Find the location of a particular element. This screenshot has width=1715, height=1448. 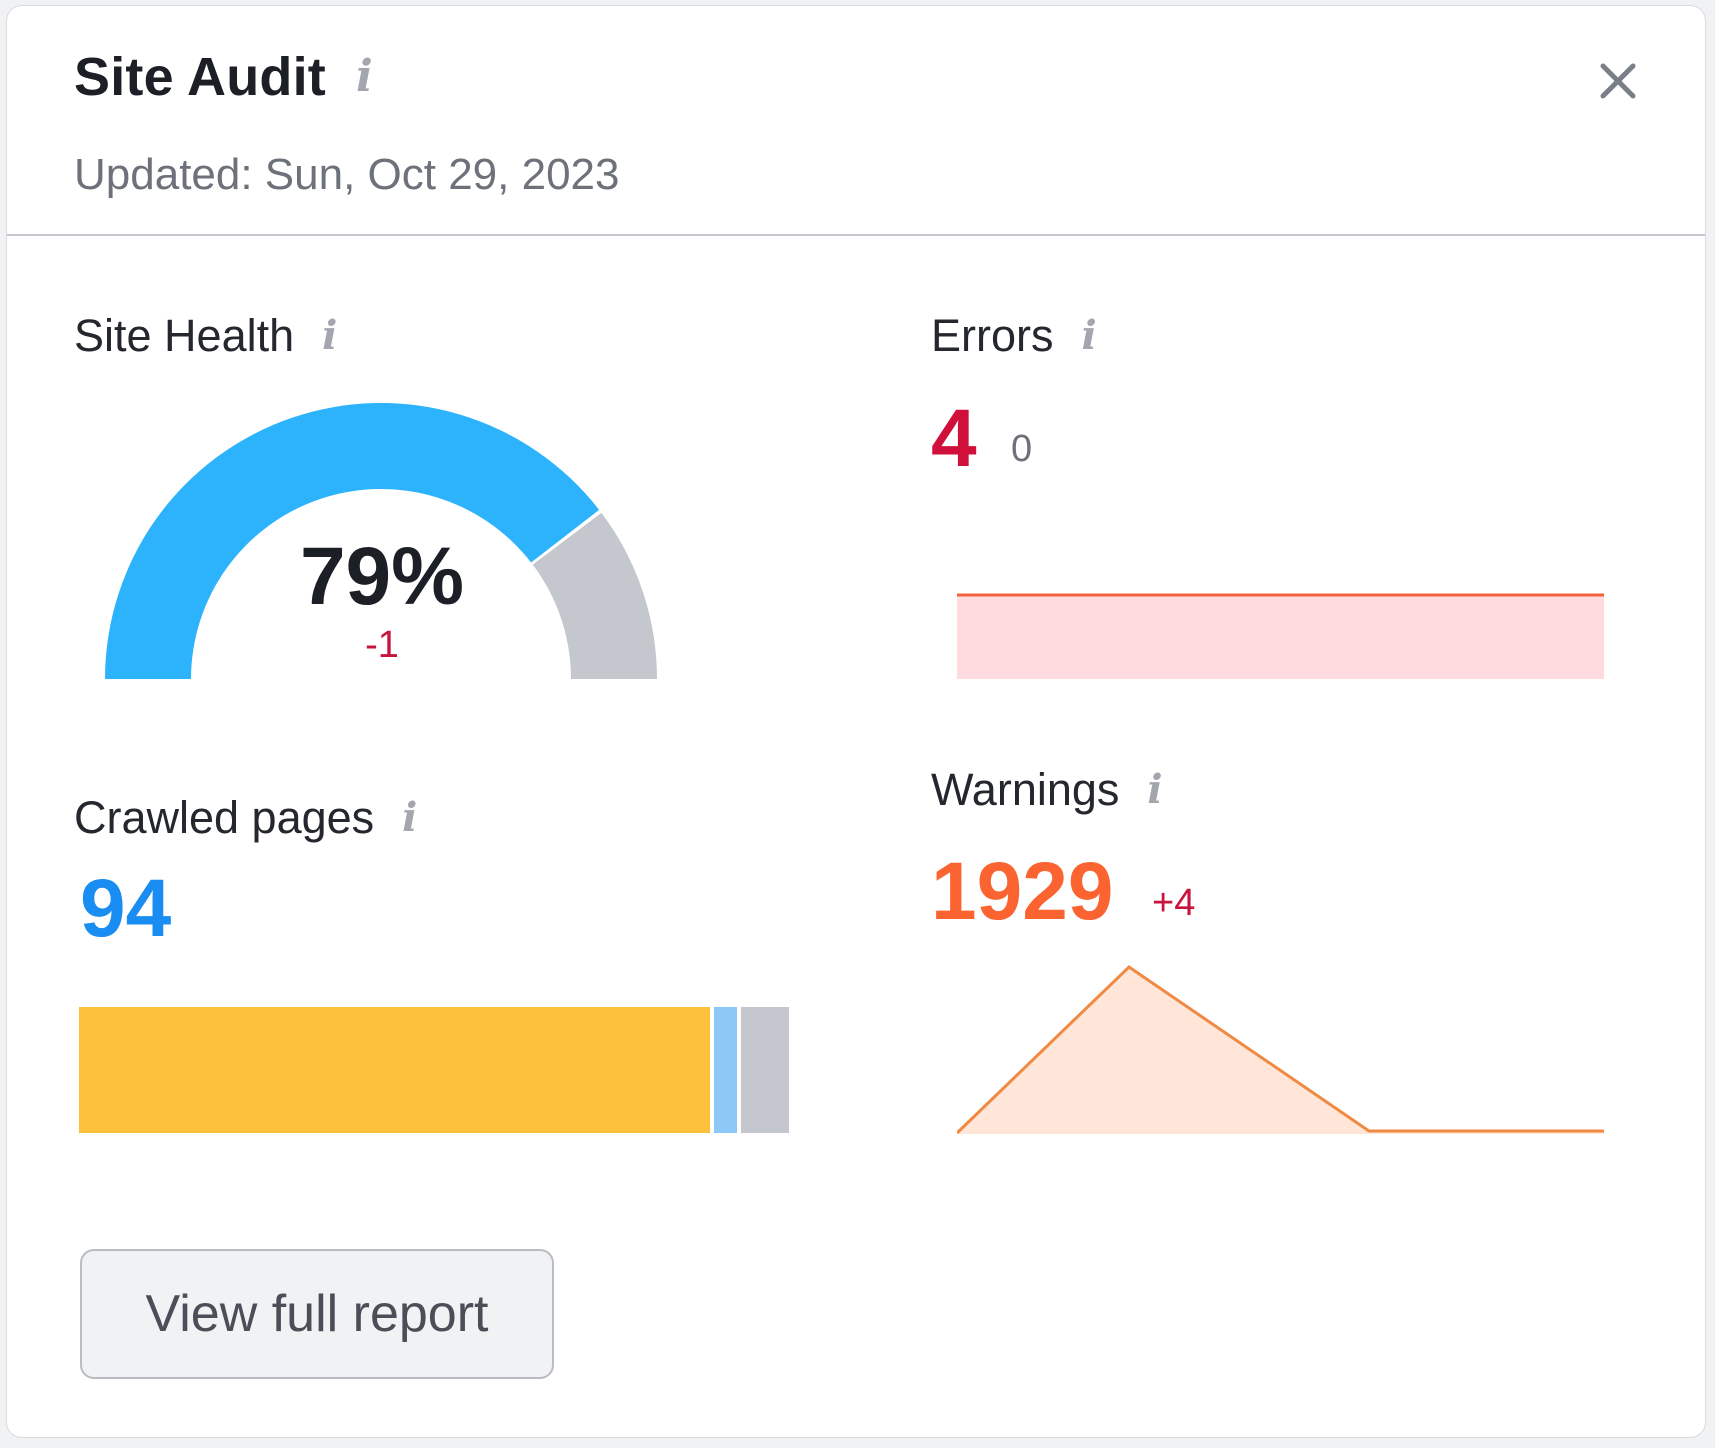

site-health-gauge is located at coordinates (381, 540).